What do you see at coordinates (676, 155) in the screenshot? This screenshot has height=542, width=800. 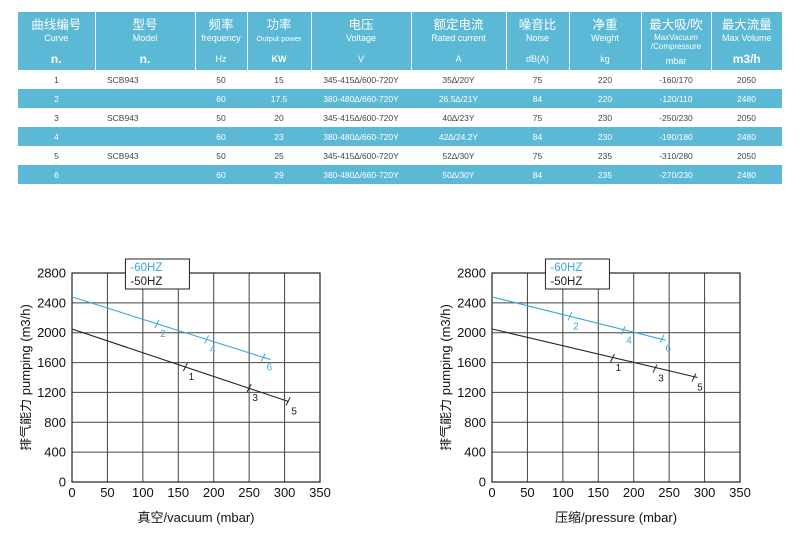 I see `table-cell-maxvac: -310/280` at bounding box center [676, 155].